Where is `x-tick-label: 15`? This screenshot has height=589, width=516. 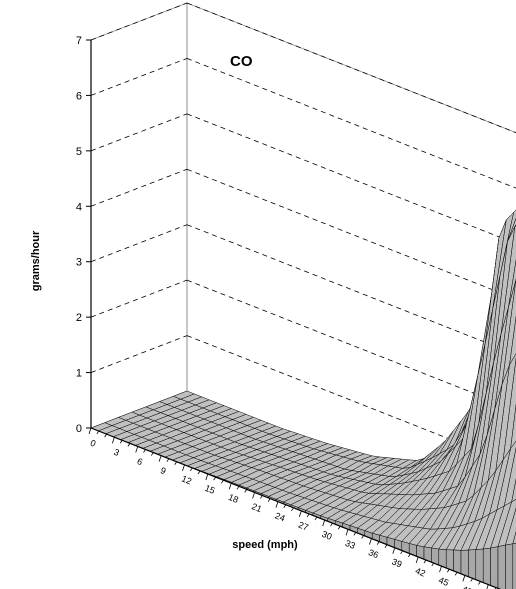
x-tick-label: 15 is located at coordinates (209, 489).